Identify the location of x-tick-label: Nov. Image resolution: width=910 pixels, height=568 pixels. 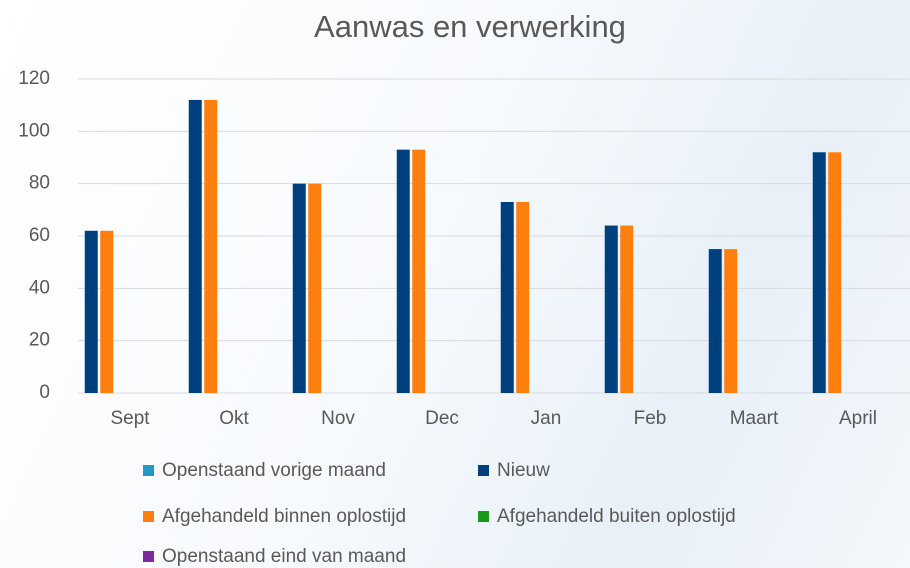
(338, 418).